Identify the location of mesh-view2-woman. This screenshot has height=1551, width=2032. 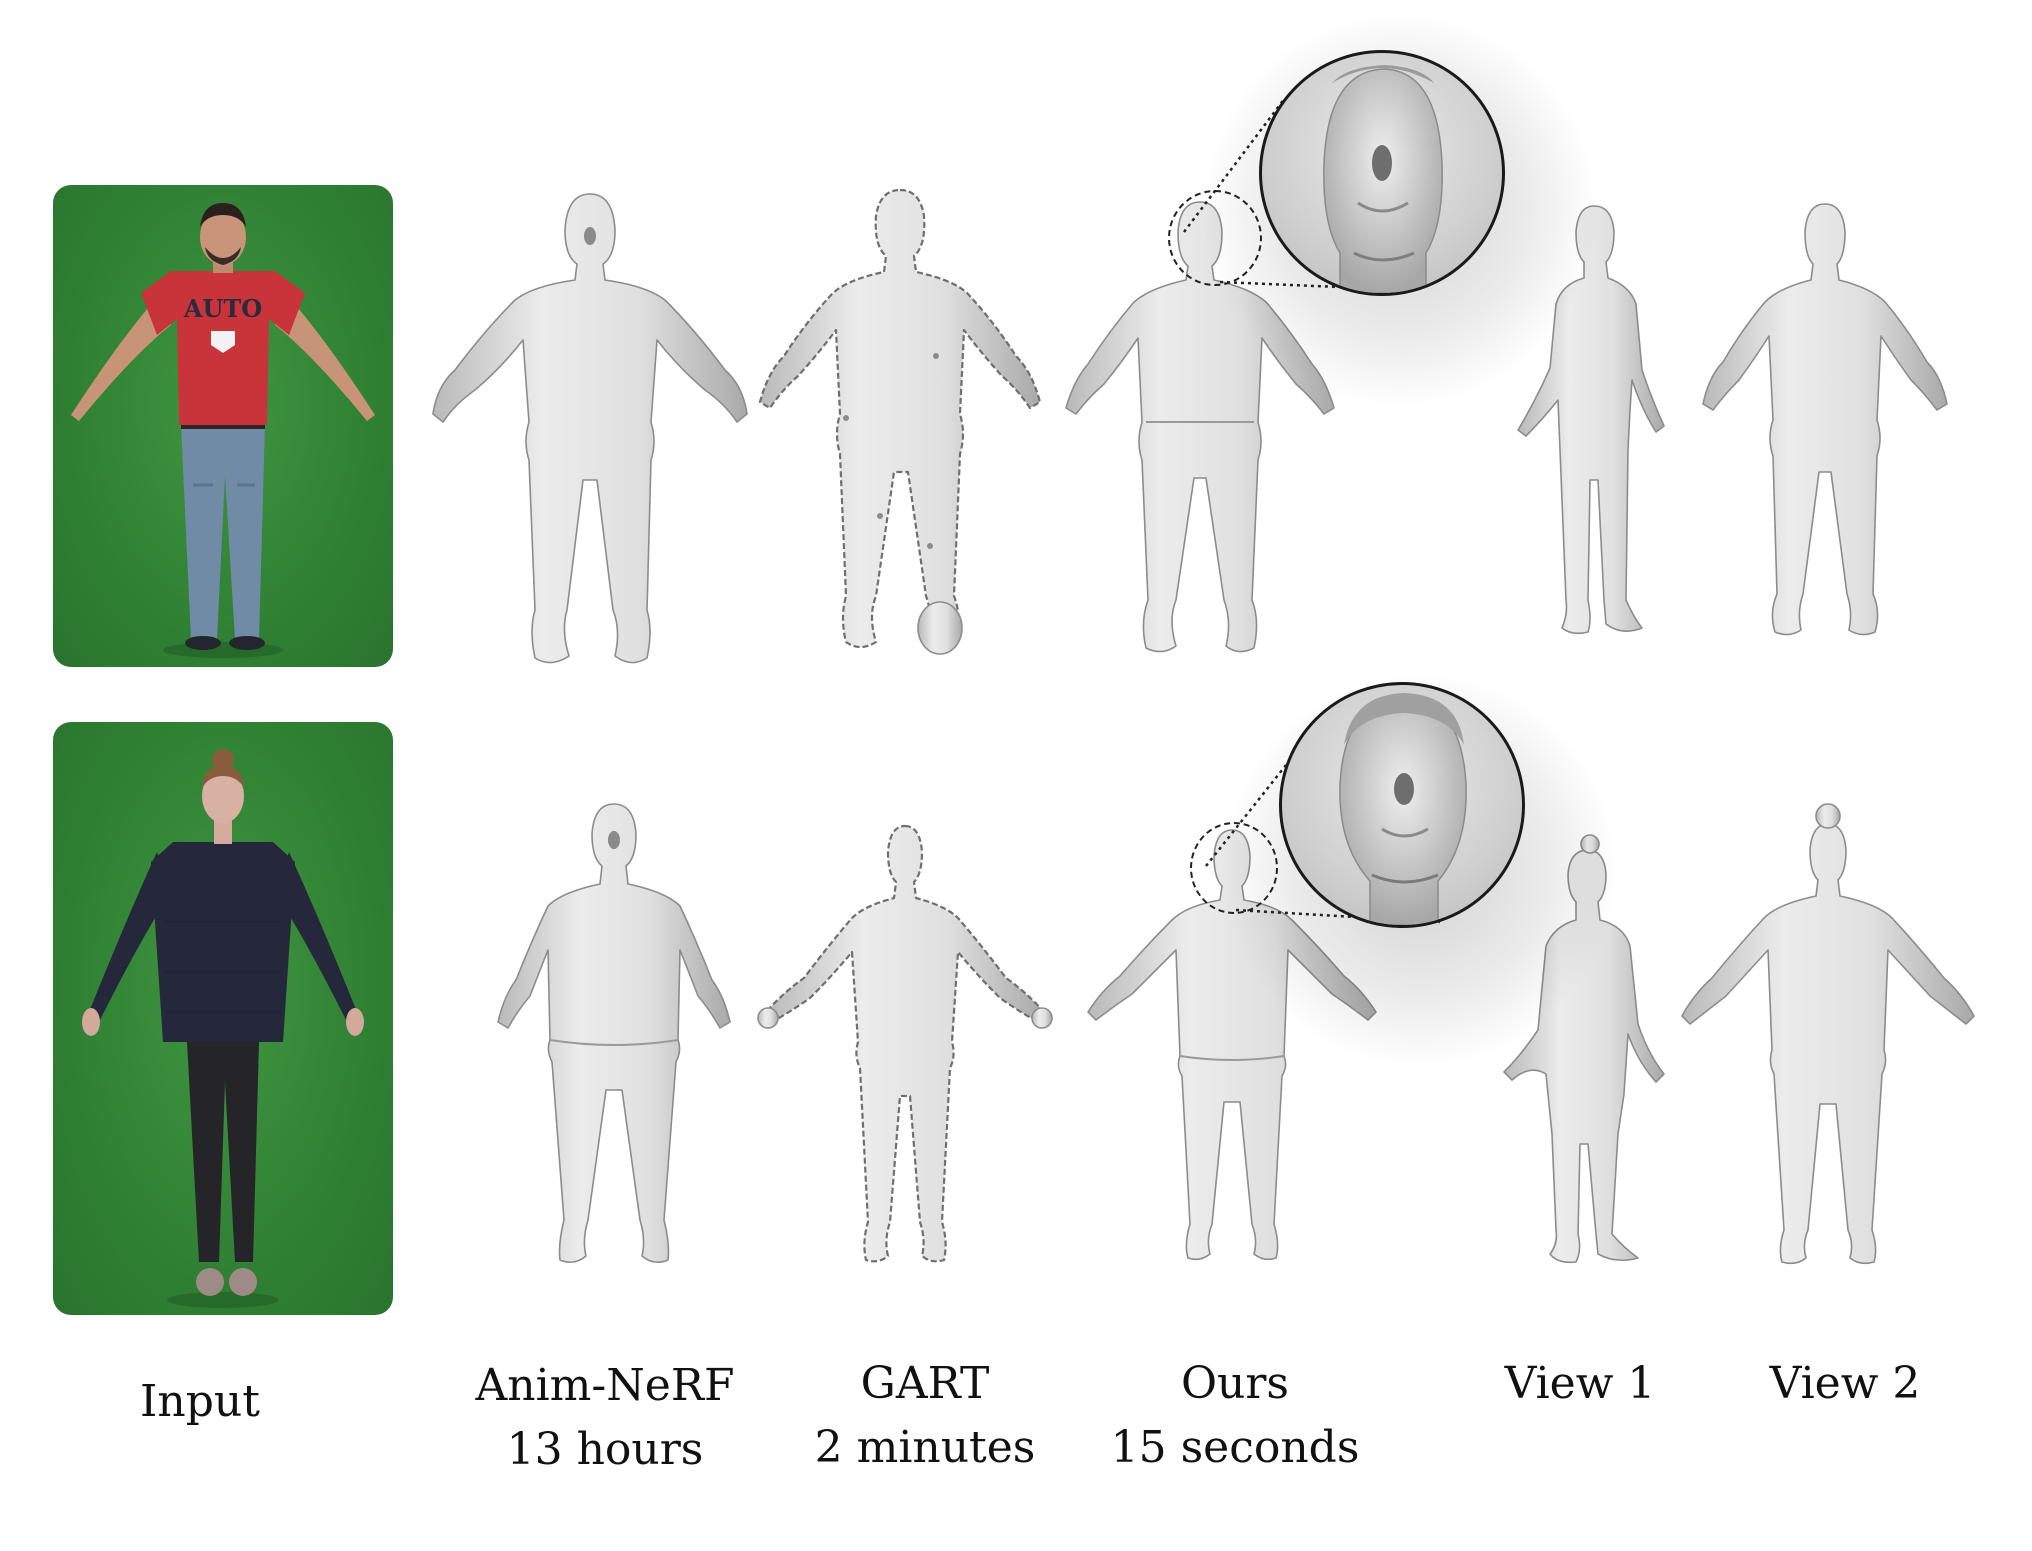
(1828, 1034).